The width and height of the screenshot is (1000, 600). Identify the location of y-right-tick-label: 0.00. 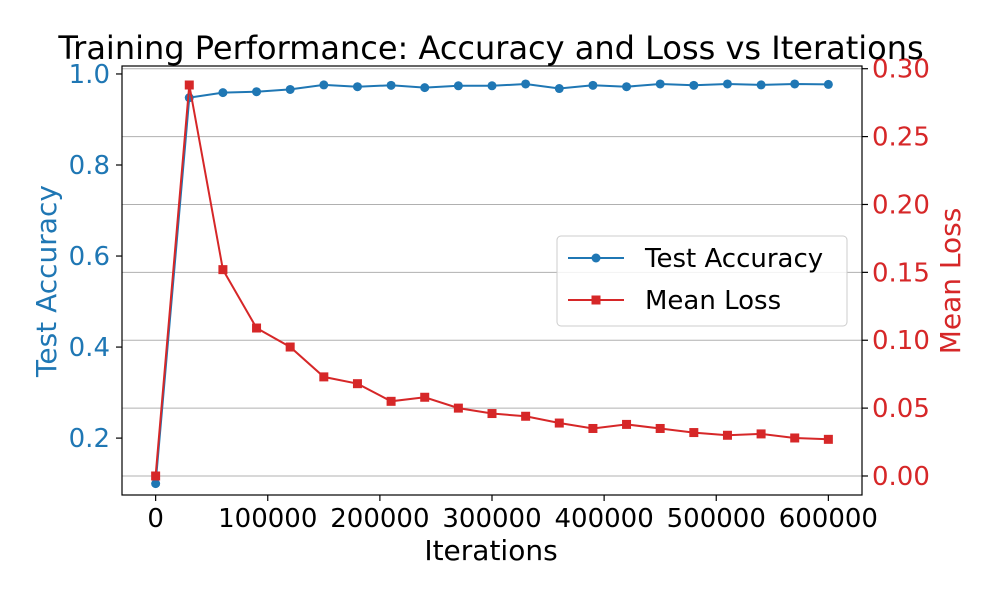
(901, 477).